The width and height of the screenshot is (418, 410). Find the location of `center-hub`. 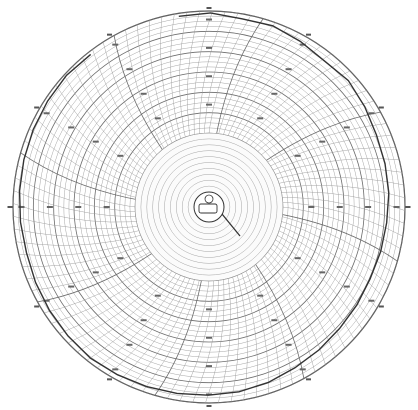

center-hub is located at coordinates (217, 214).